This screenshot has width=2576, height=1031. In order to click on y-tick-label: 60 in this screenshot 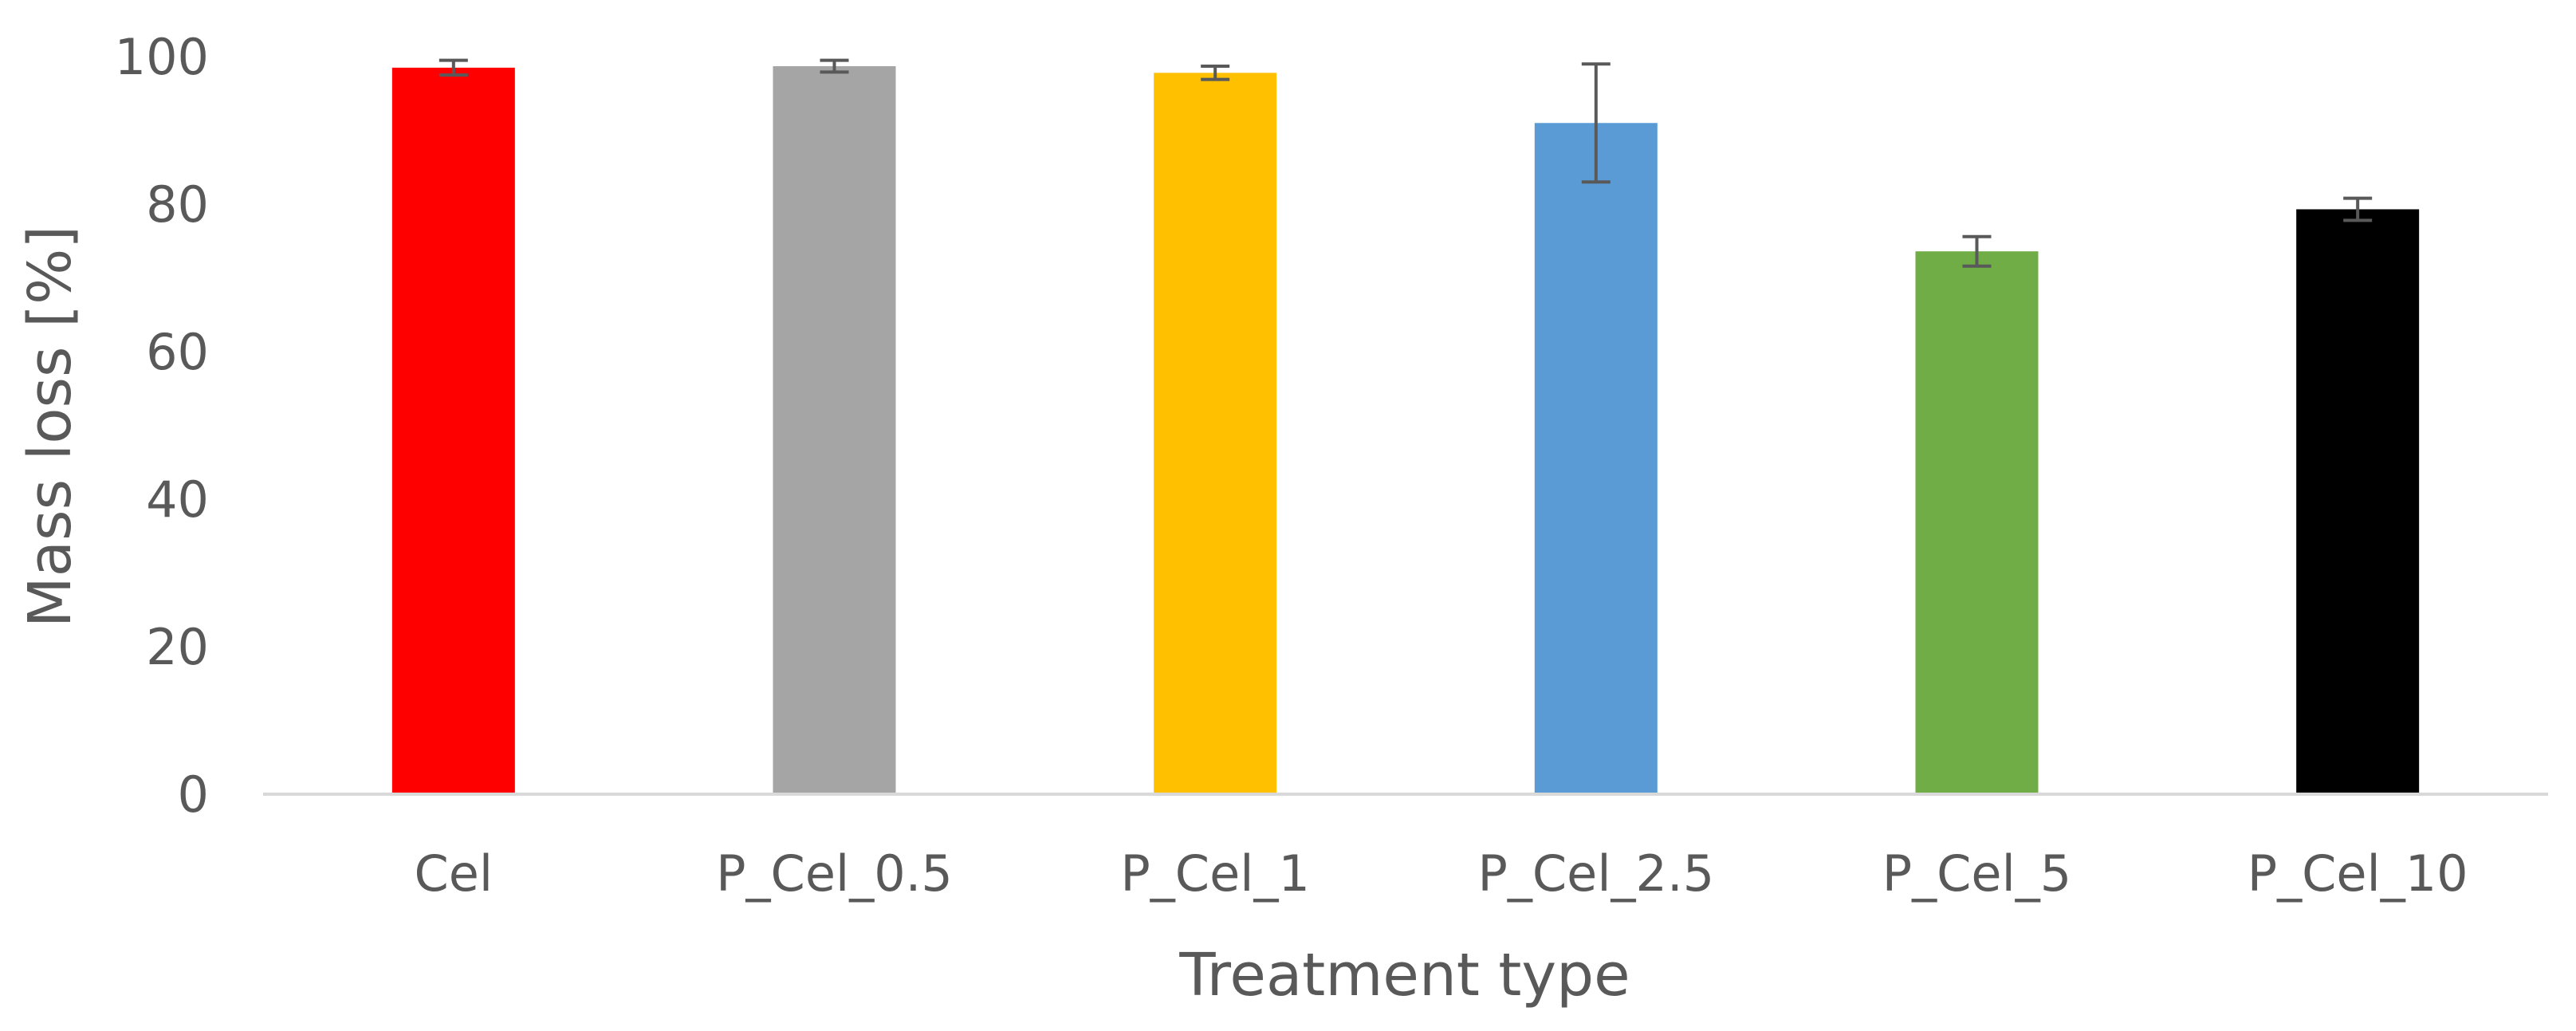, I will do `click(178, 352)`.